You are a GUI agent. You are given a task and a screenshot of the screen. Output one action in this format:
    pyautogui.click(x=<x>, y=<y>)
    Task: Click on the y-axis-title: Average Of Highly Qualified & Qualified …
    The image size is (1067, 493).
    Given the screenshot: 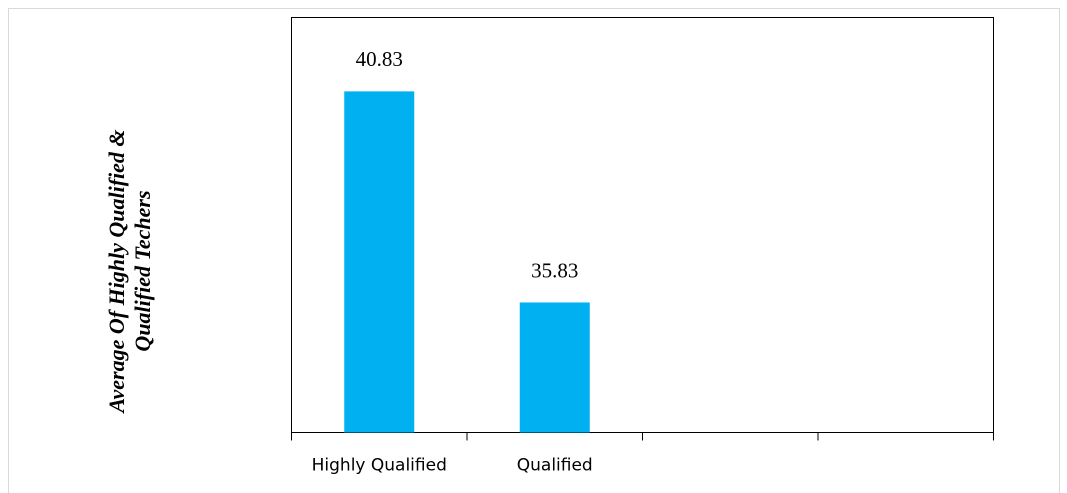 What is the action you would take?
    pyautogui.click(x=129, y=271)
    